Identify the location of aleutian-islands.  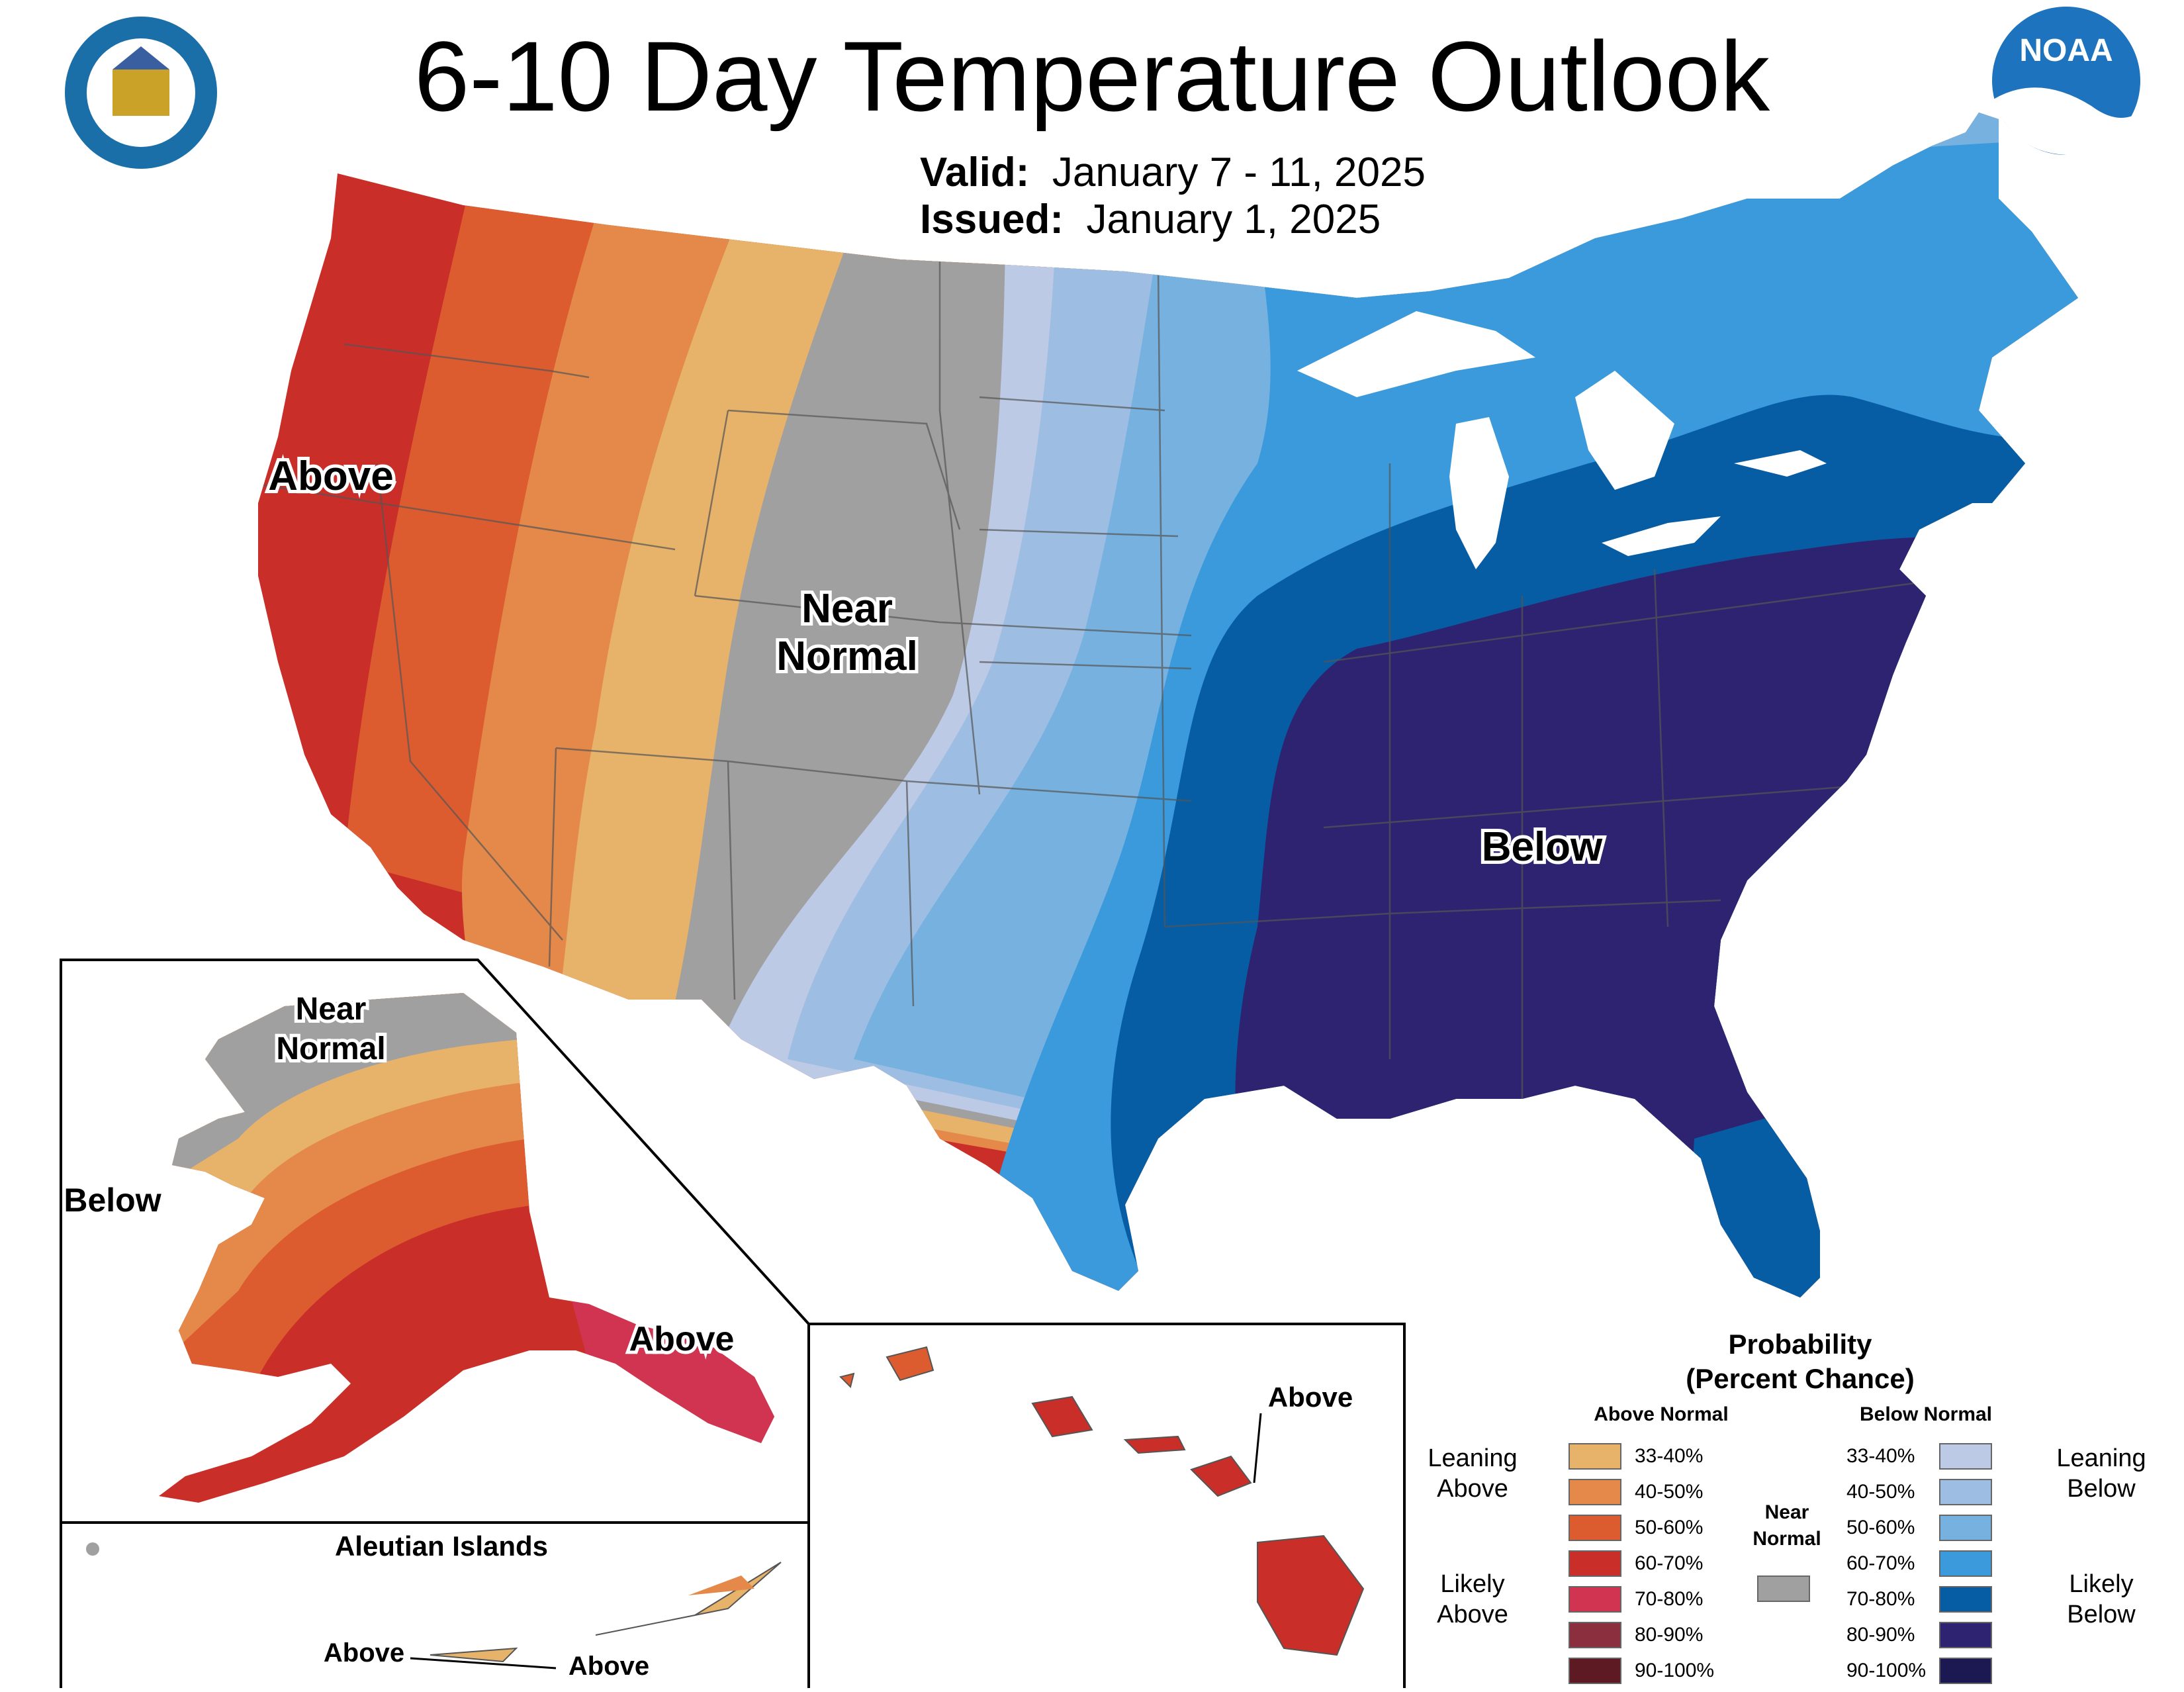
(434, 1603).